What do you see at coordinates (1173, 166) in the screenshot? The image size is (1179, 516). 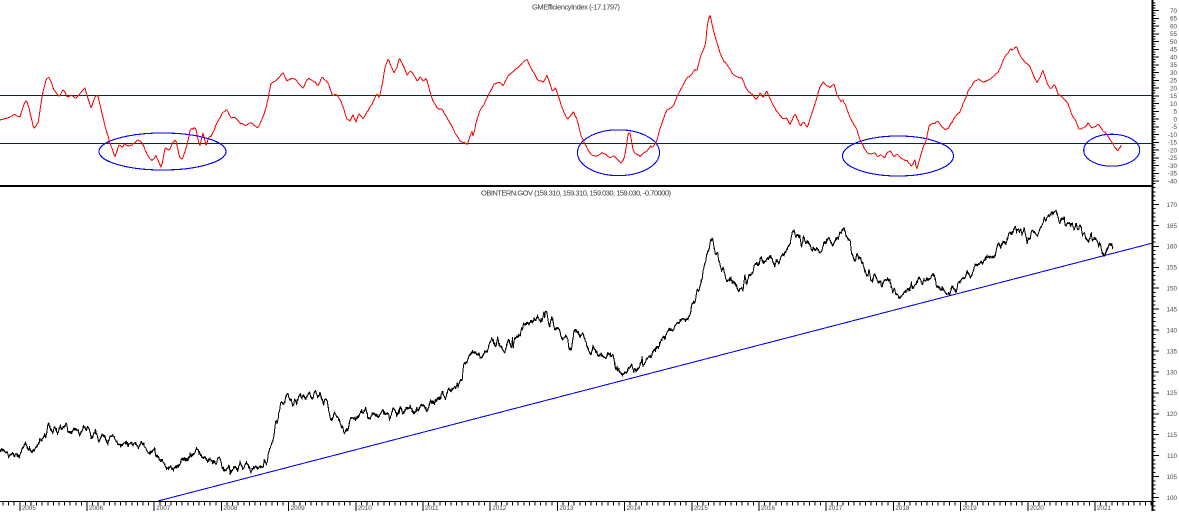 I see `svg-text: -30` at bounding box center [1173, 166].